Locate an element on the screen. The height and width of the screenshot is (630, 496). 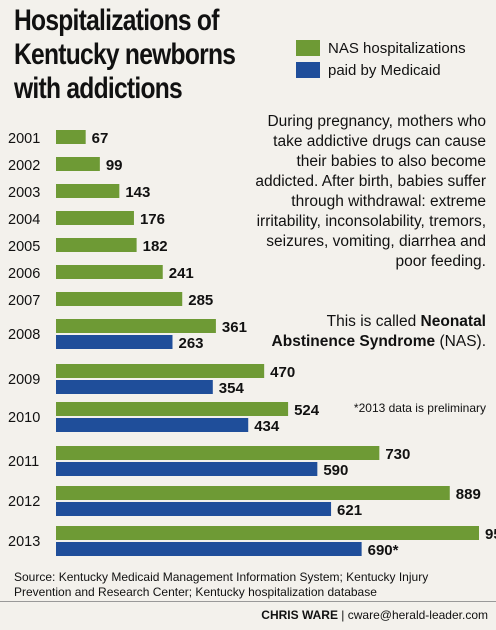
bar-nas-2010 is located at coordinates (172, 409).